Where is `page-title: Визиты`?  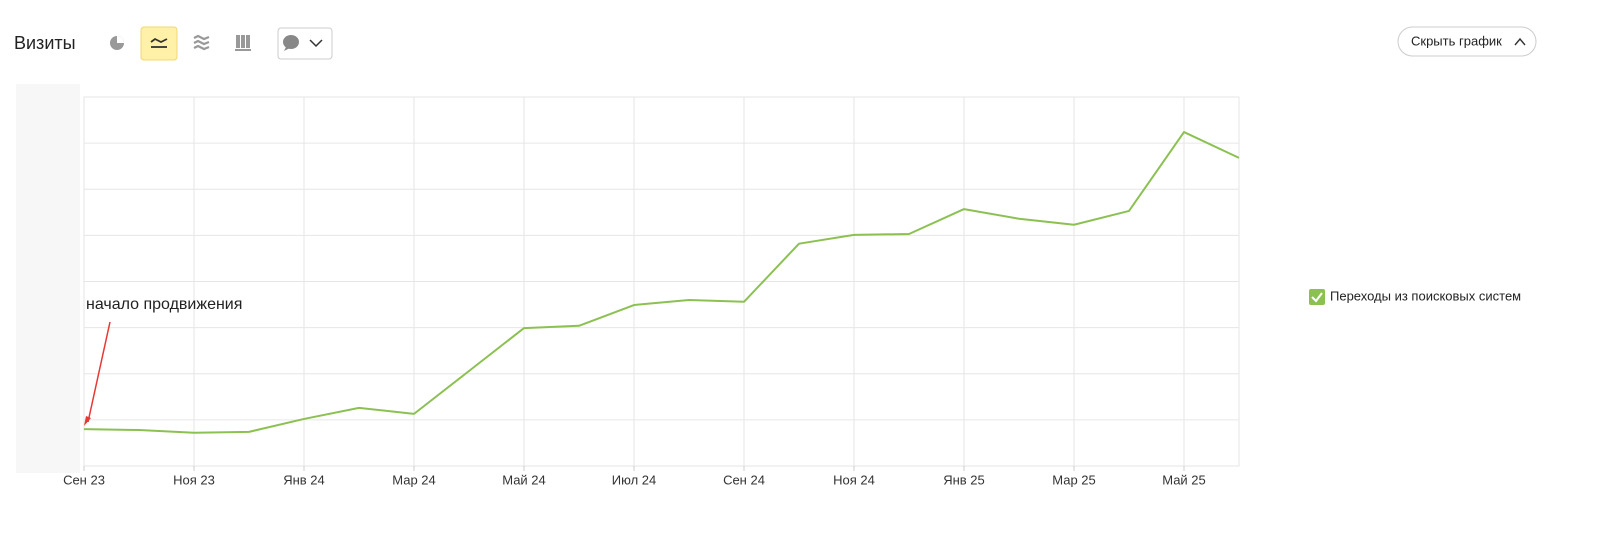
page-title: Визиты is located at coordinates (45, 43).